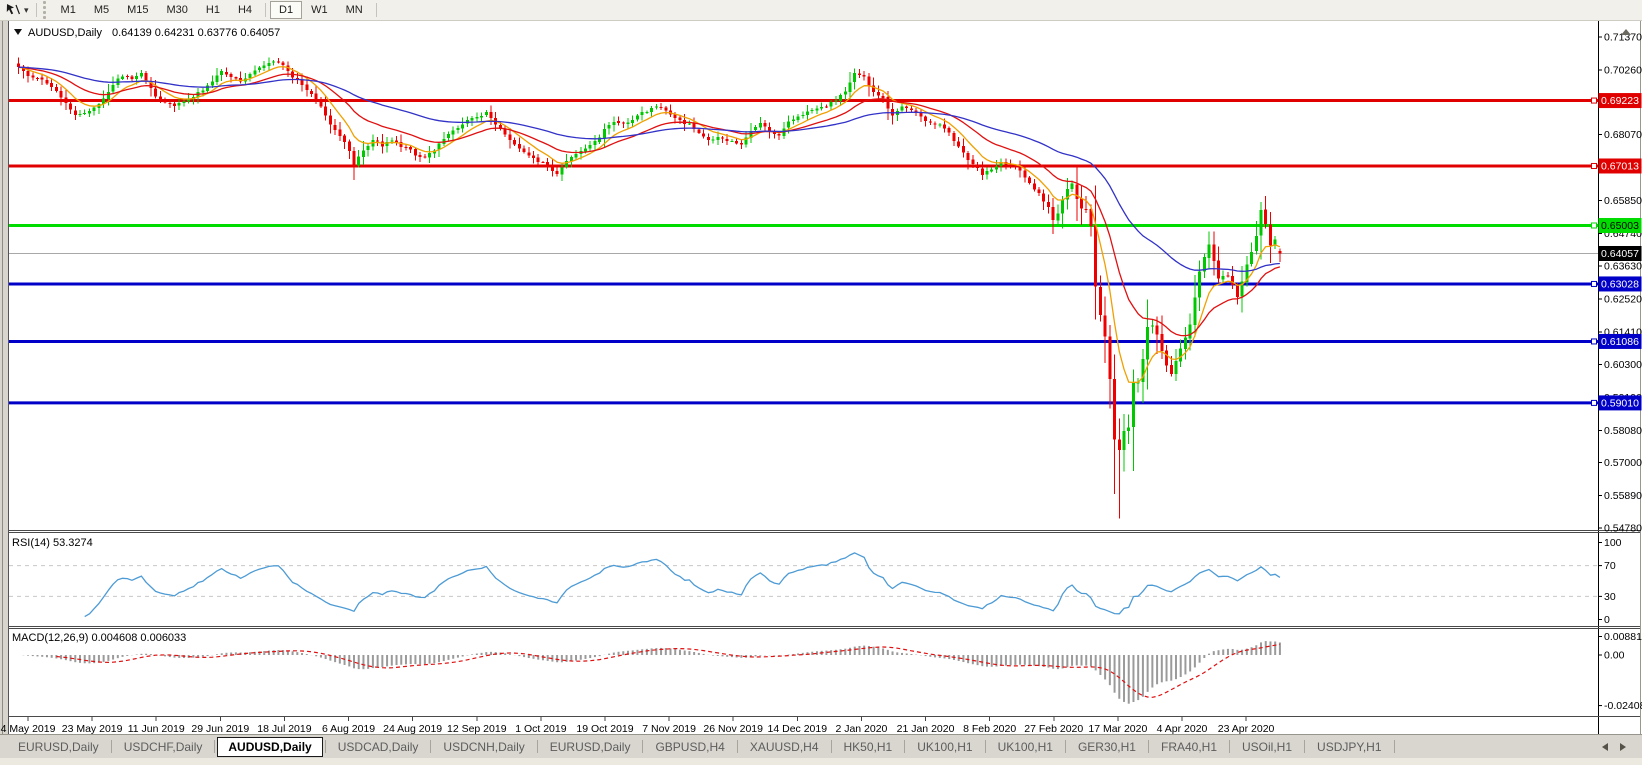 The image size is (1642, 765). Describe the element at coordinates (1106, 746) in the screenshot. I see `symbol-tab-11-ger30-h1: GER30,H1` at that location.